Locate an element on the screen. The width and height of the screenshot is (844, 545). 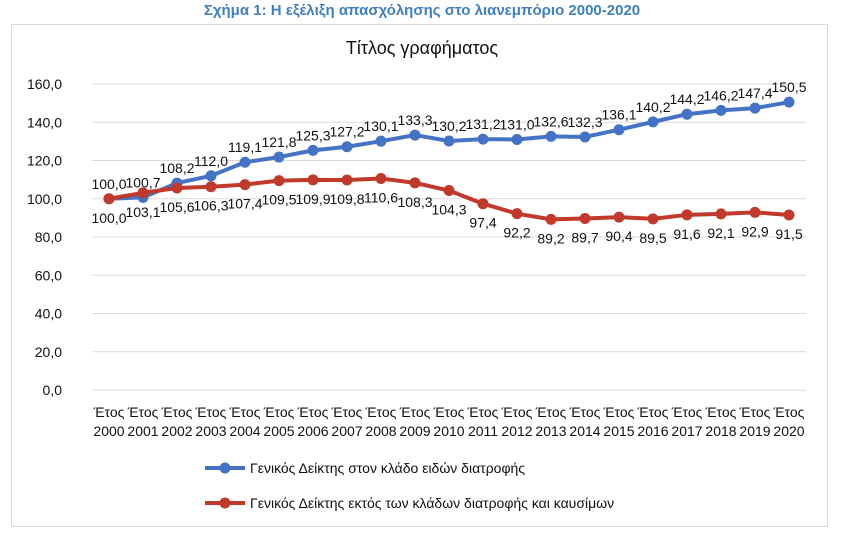
x-tick-label: Έτος 2008 is located at coordinates (381, 421).